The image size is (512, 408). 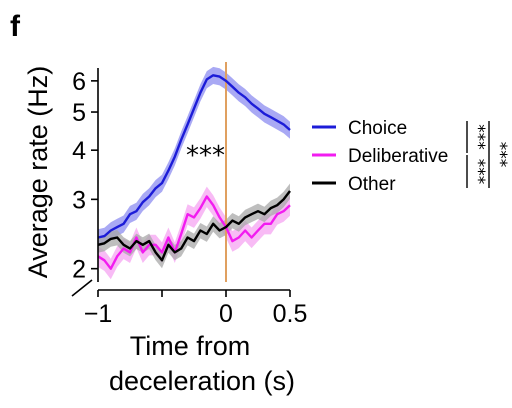 I want to click on panel-letter: f, so click(x=15, y=26).